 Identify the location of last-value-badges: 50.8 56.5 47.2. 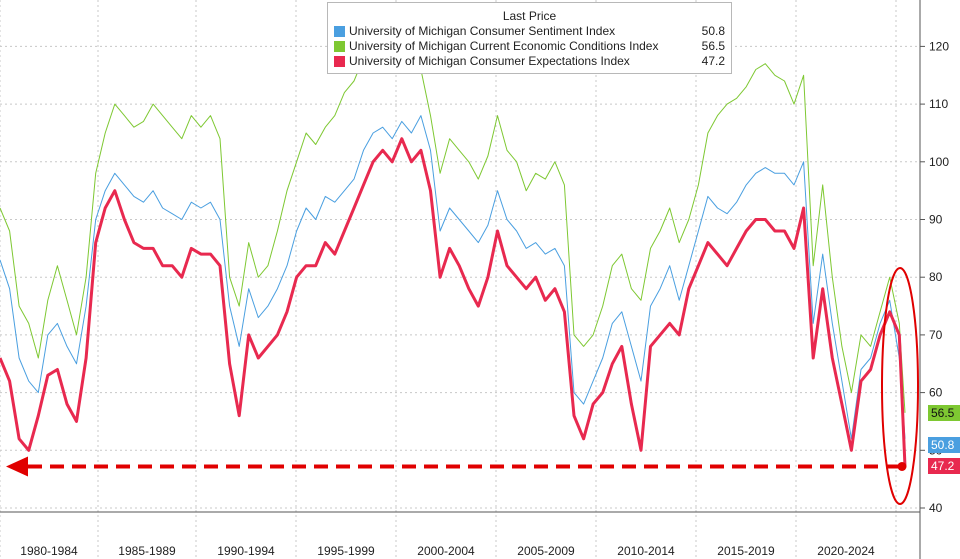
(944, 439).